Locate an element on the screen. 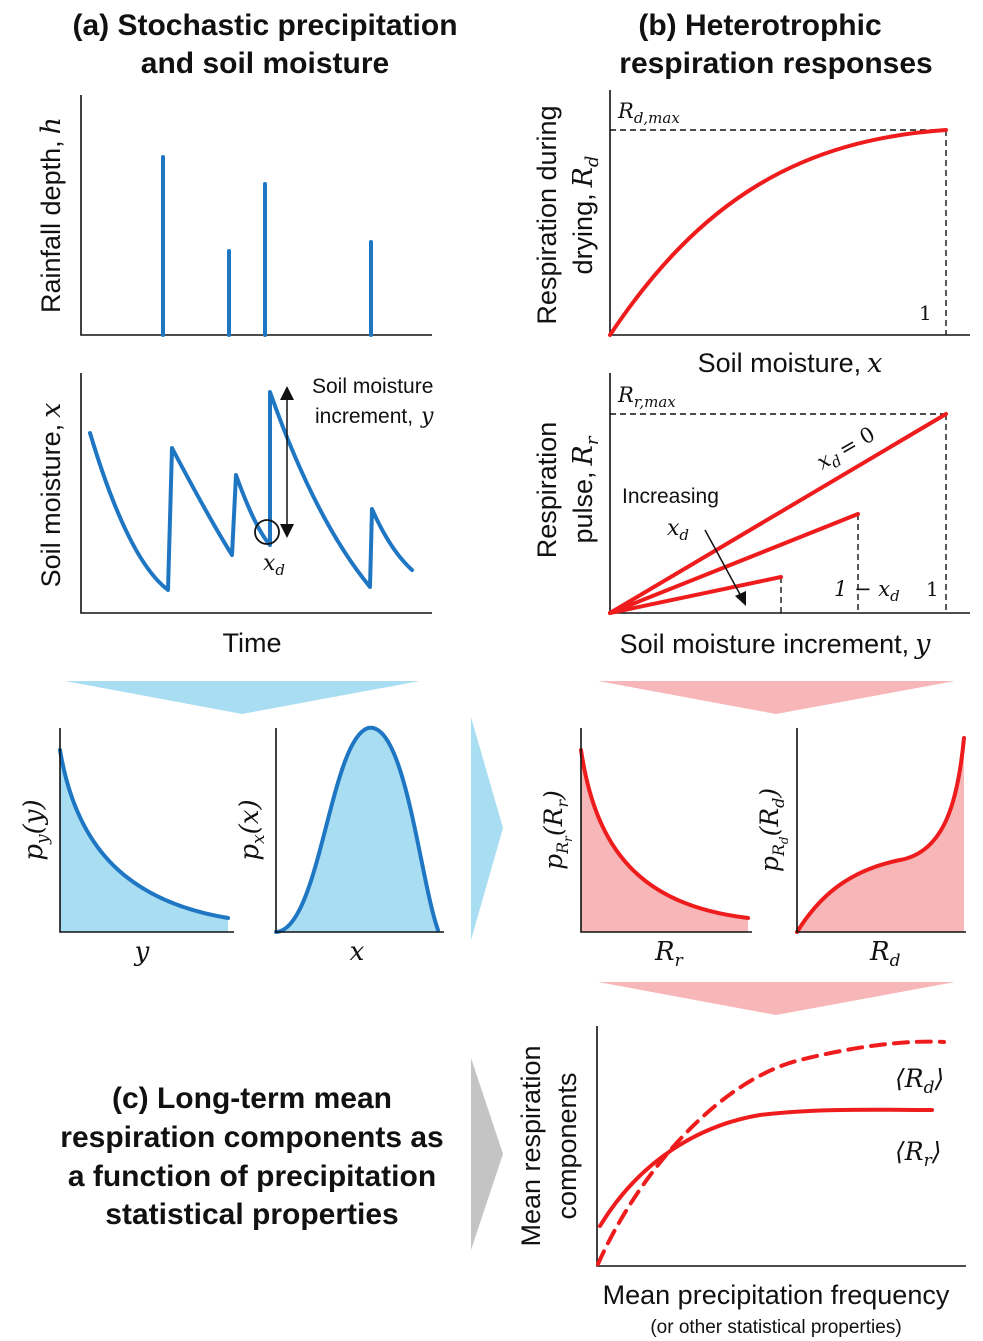 The width and height of the screenshot is (983, 1341). py-axes is located at coordinates (146, 830).